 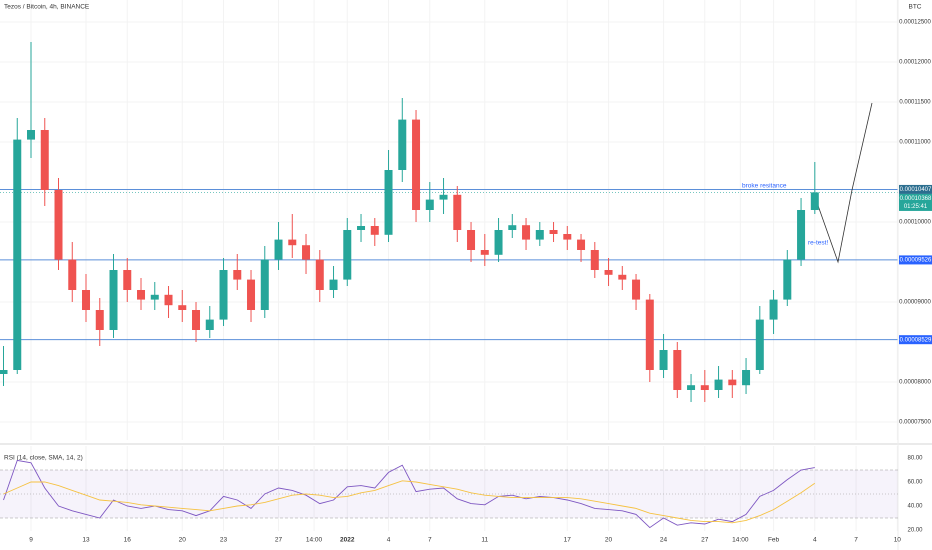 I want to click on y-tick-label: 20.00, so click(x=915, y=531).